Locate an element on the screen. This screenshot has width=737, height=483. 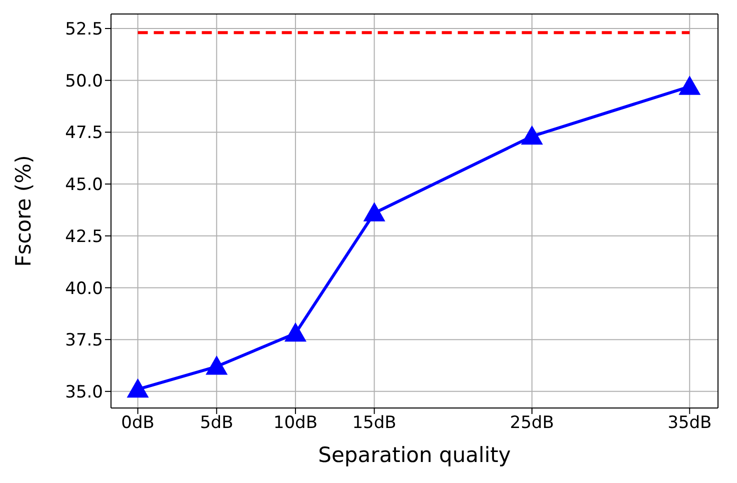
y-tick-label: 50.0 is located at coordinates (84, 81).